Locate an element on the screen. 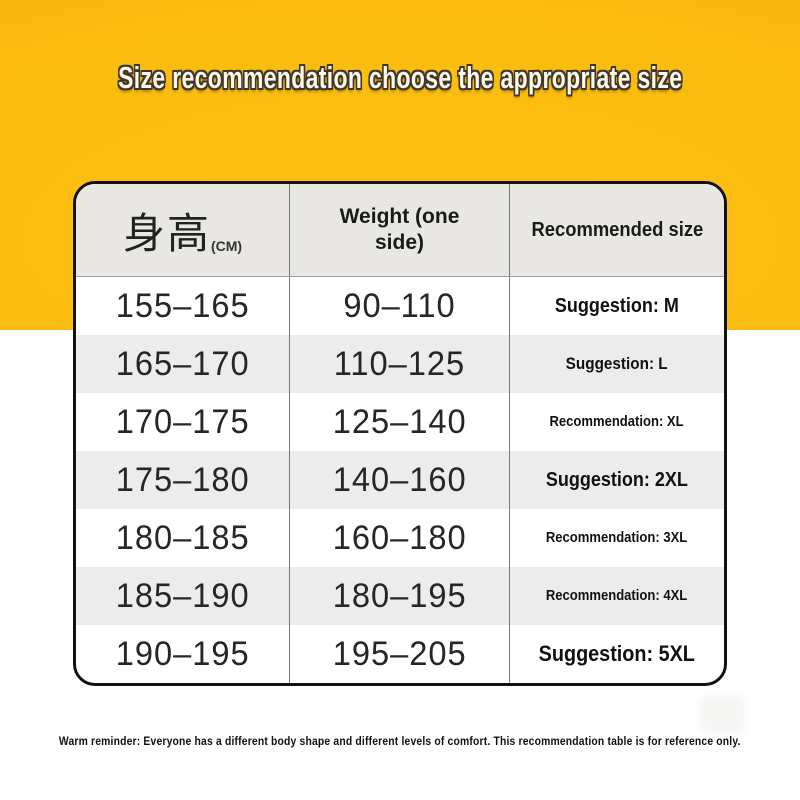 Image resolution: width=800 pixels, height=800 pixels. height-cell: 165–170 is located at coordinates (183, 364).